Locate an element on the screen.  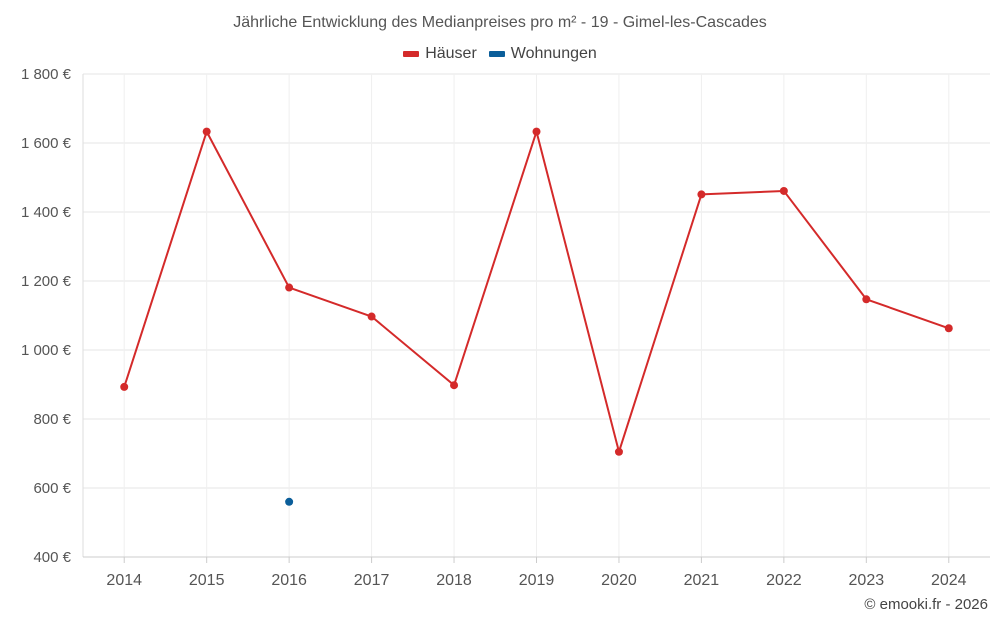
y-tick-label: 1 000 € is located at coordinates (46, 350).